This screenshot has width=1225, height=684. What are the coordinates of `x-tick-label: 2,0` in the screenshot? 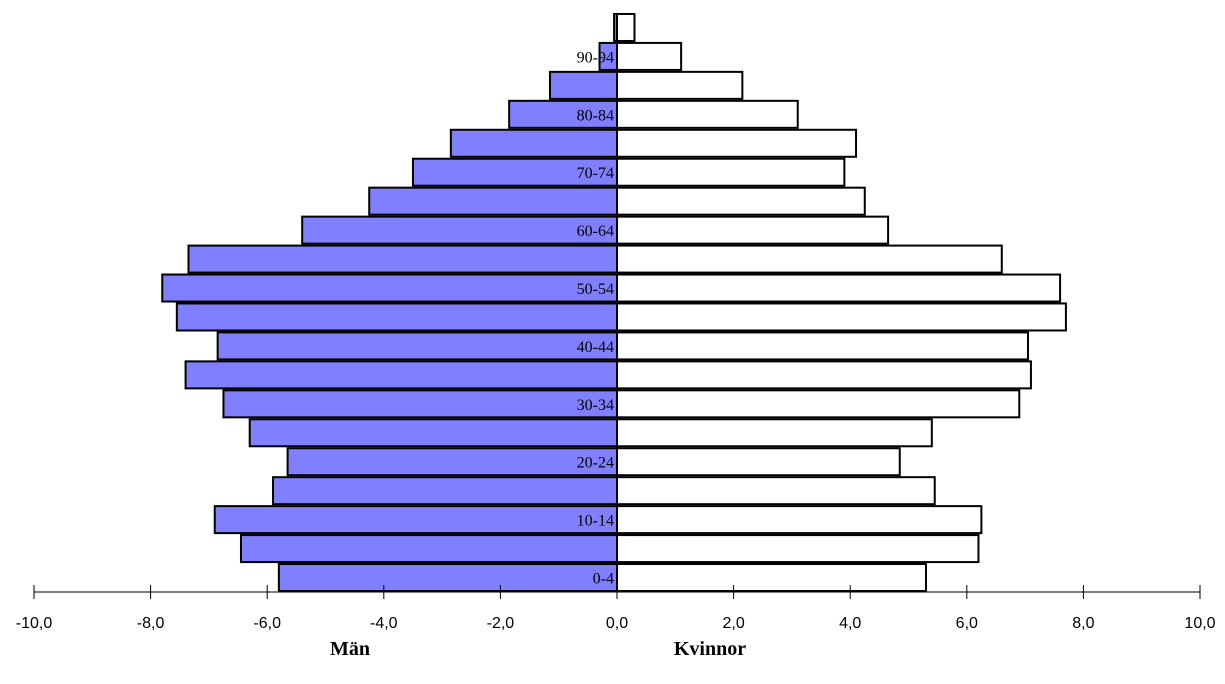 It's located at (733, 623).